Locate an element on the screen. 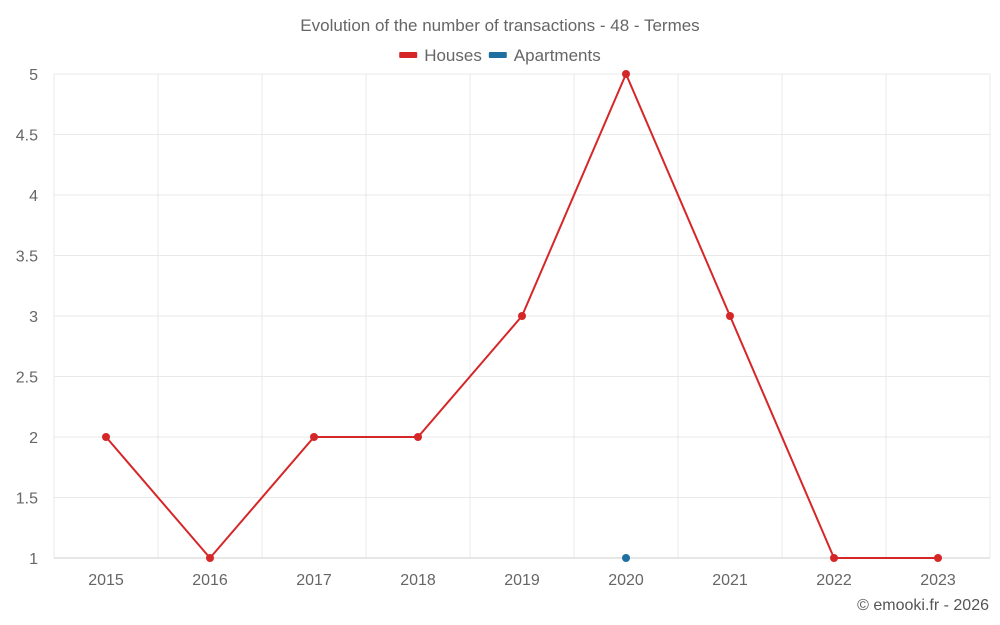 Image resolution: width=1000 pixels, height=625 pixels. x-tick-label: 2021 is located at coordinates (730, 580).